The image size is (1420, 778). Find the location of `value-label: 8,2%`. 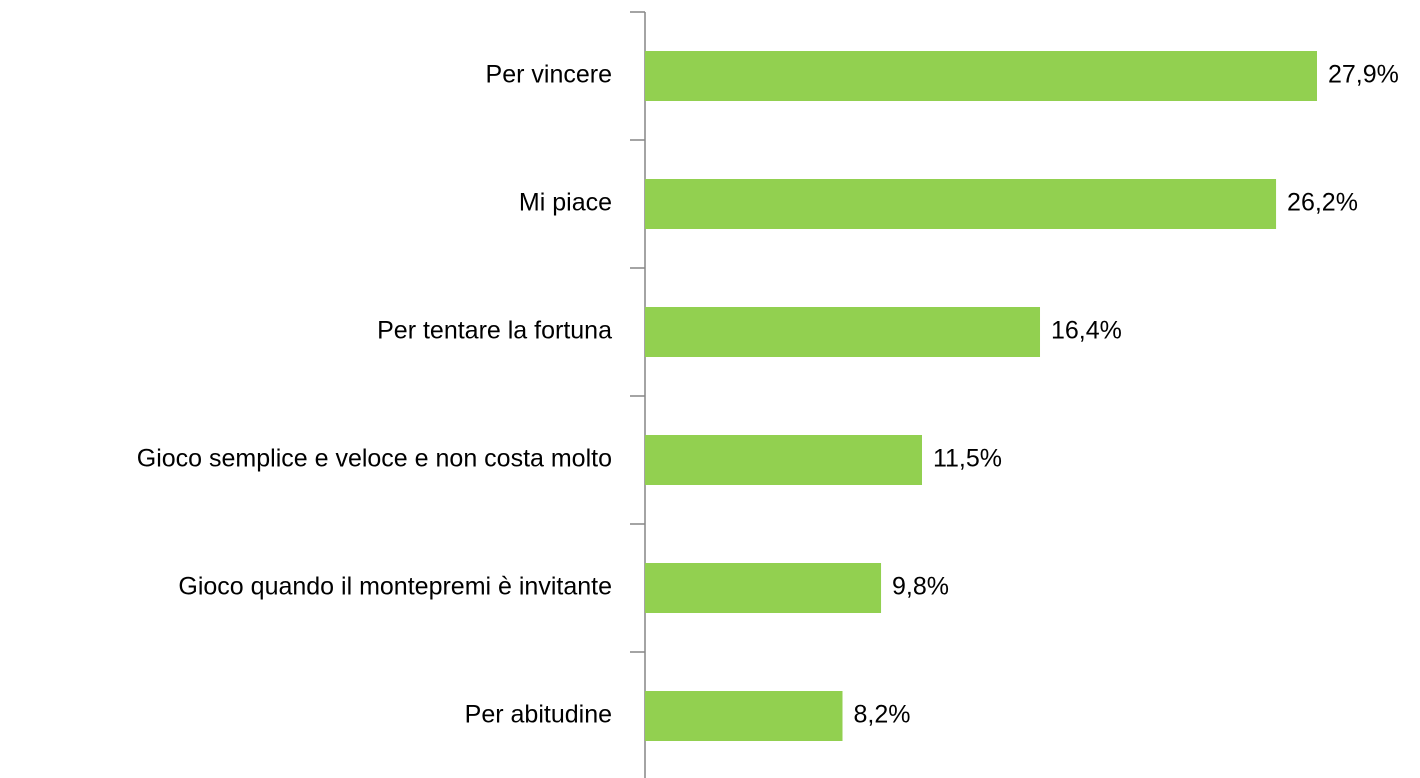

value-label: 8,2% is located at coordinates (882, 715).